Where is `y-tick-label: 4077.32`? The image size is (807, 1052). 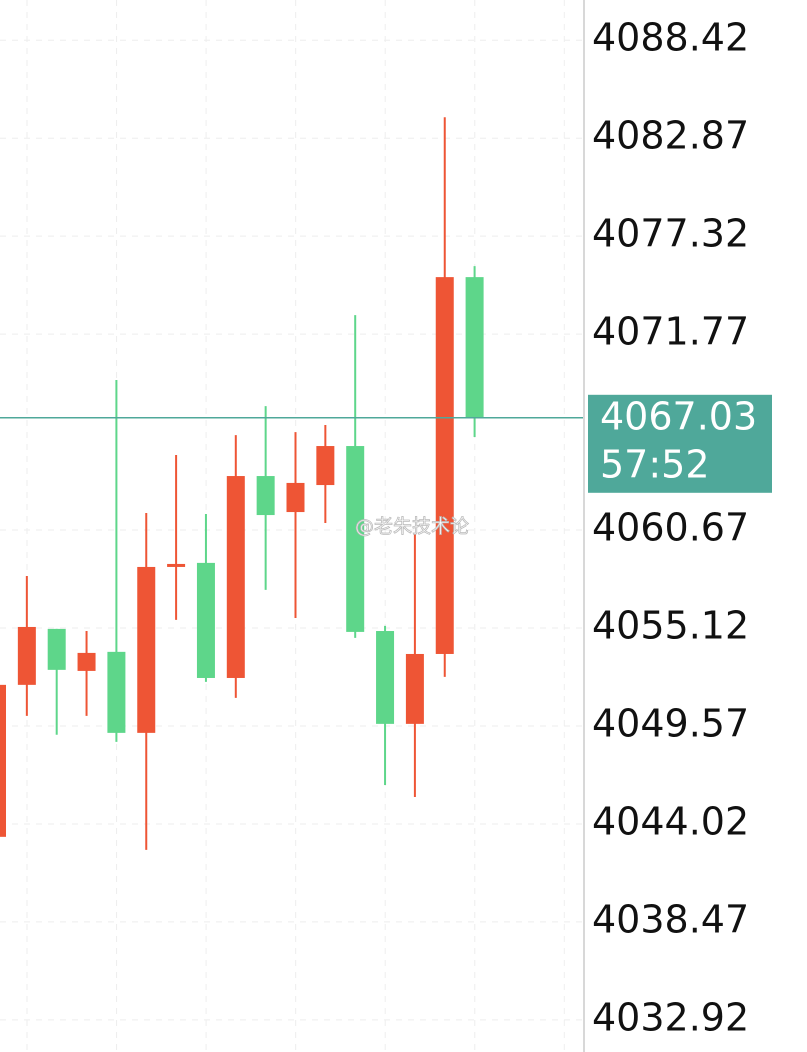
y-tick-label: 4077.32 is located at coordinates (670, 234).